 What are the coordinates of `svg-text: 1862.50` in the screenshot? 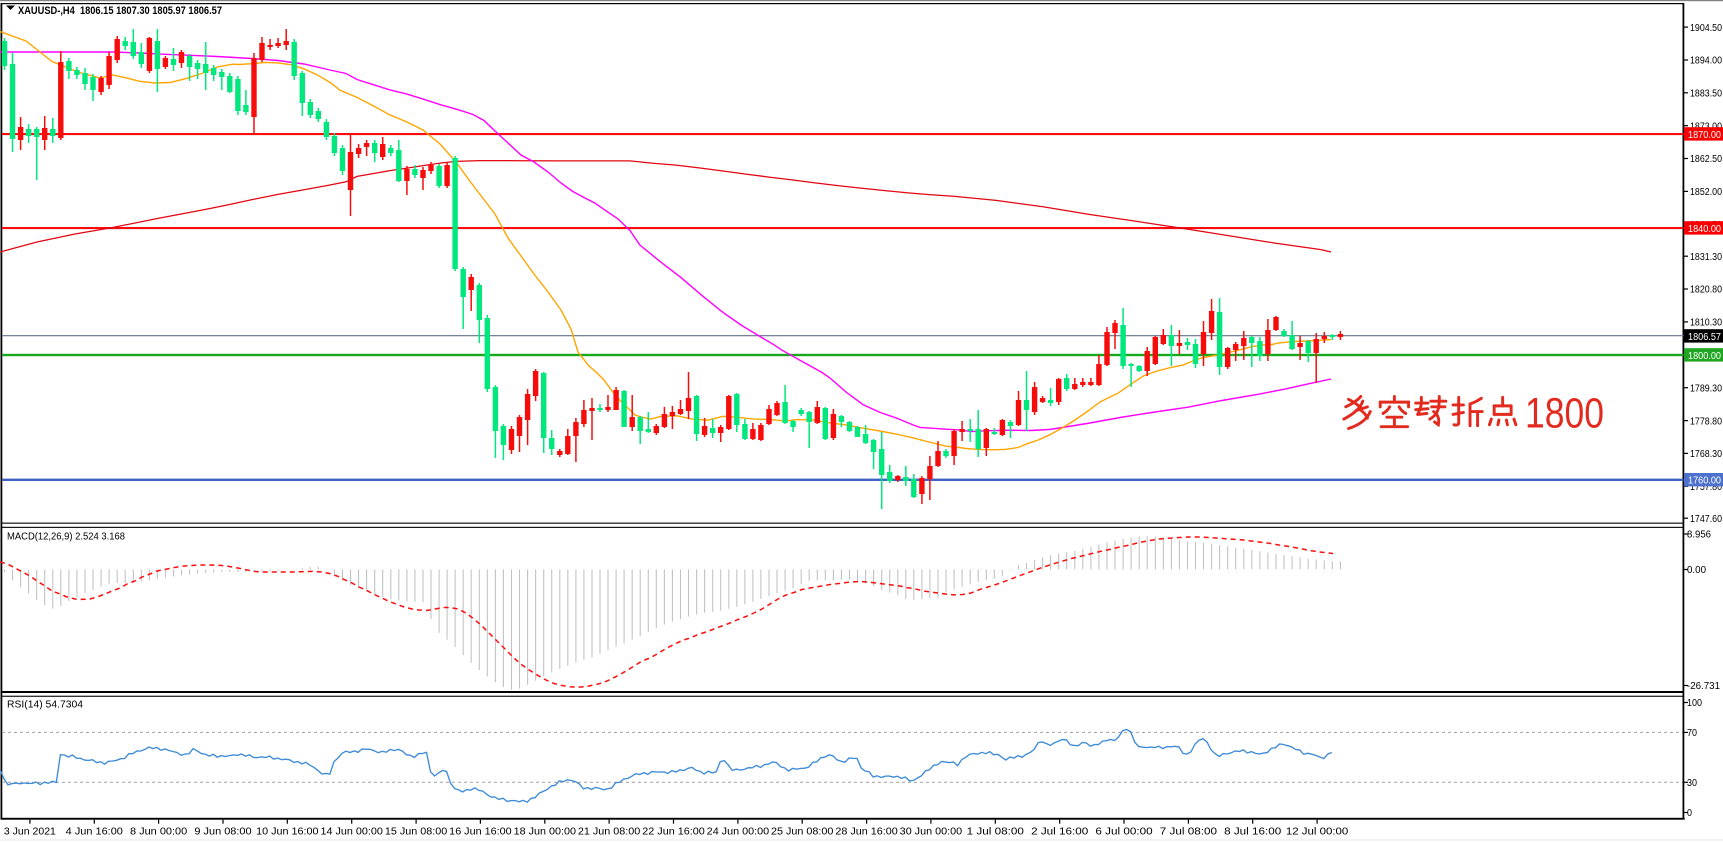 It's located at (1706, 159).